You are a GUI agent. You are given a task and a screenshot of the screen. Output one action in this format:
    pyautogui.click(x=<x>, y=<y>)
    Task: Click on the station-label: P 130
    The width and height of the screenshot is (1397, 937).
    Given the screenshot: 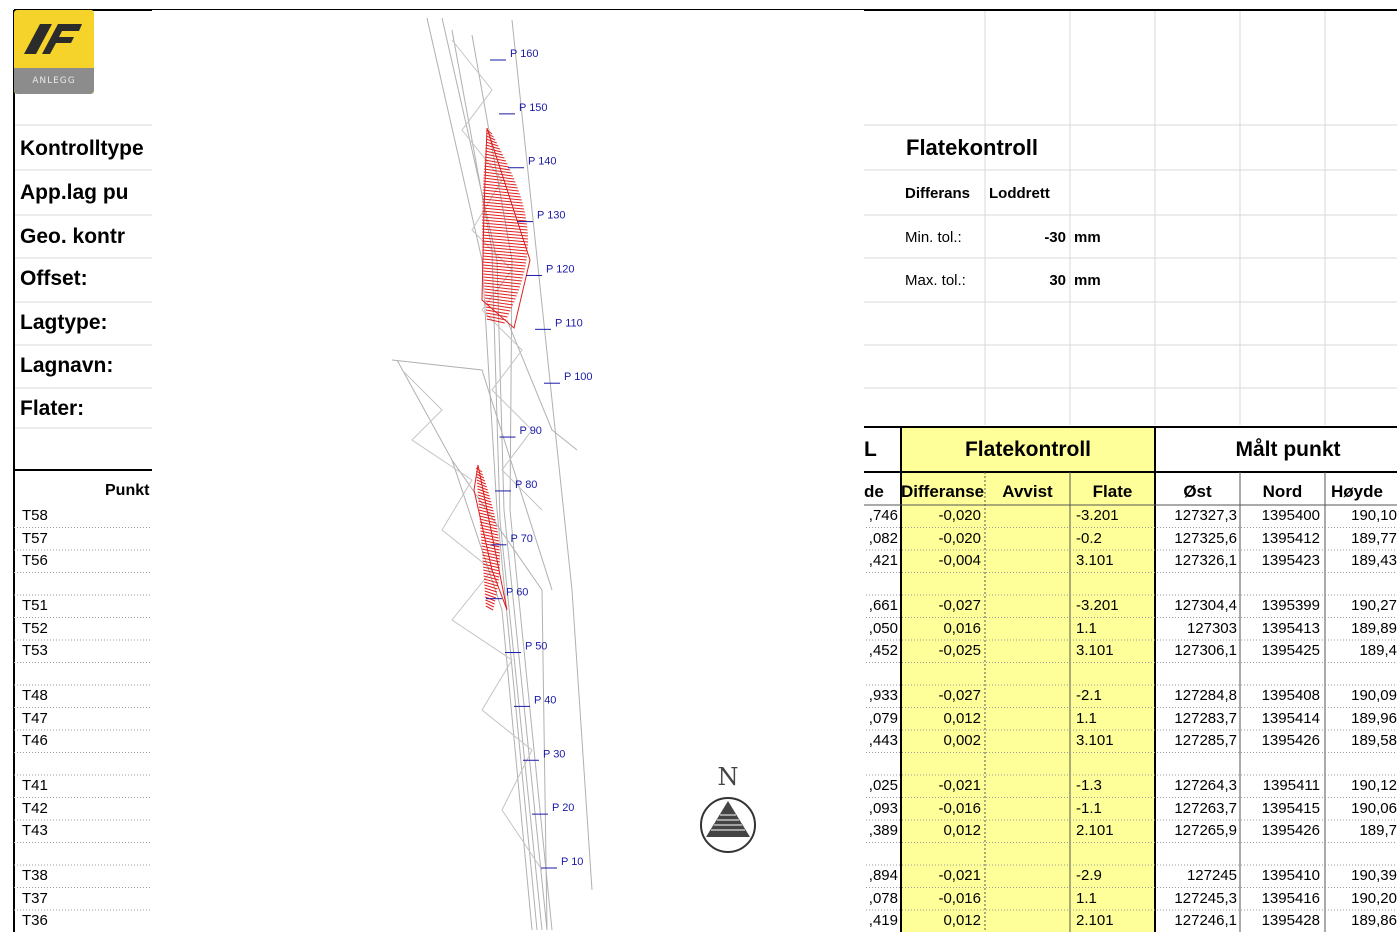 What is the action you would take?
    pyautogui.click(x=551, y=216)
    